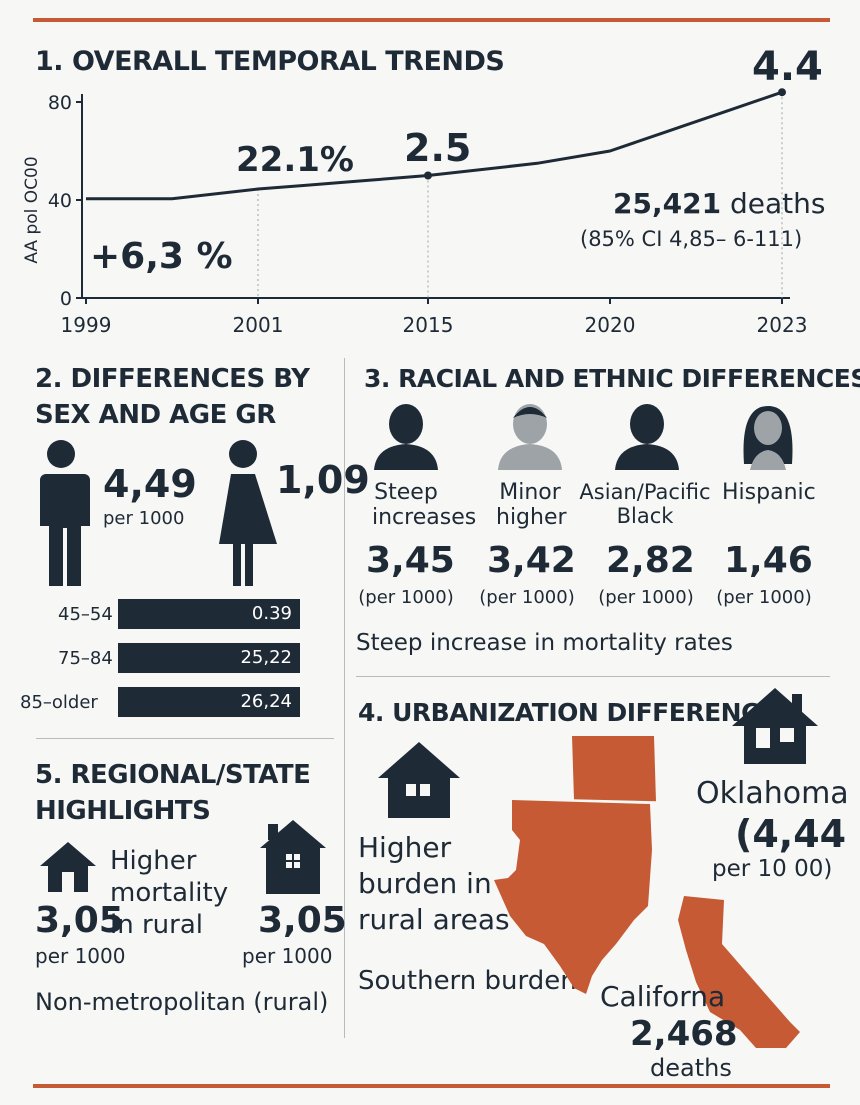 This screenshot has height=1105, width=860. Describe the element at coordinates (161, 256) in the screenshot. I see `start-change-label: +6,3 %` at that location.